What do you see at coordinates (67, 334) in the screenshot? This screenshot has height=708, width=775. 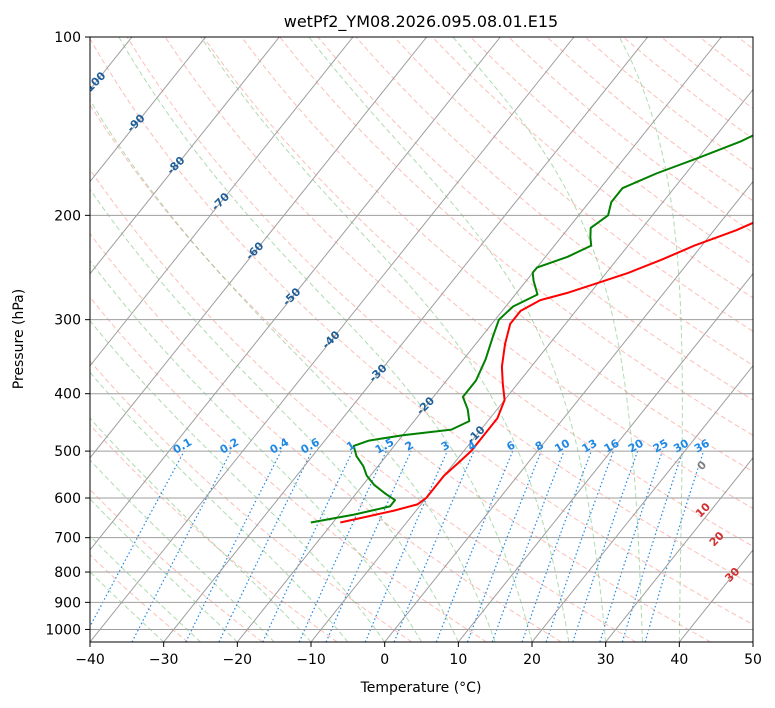 I see `y-axis: 1000 900 800 700 600 500 400 300 200 100` at bounding box center [67, 334].